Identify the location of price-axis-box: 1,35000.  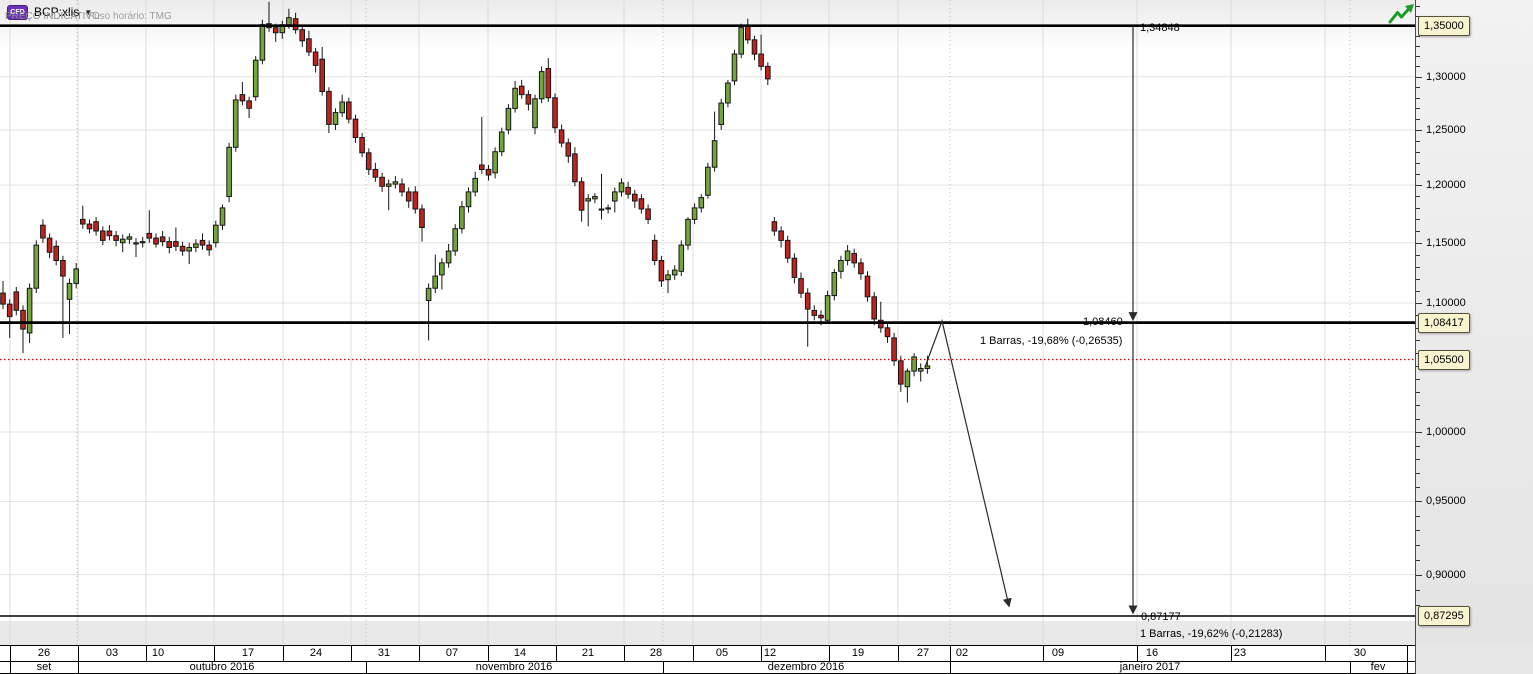
(1444, 26).